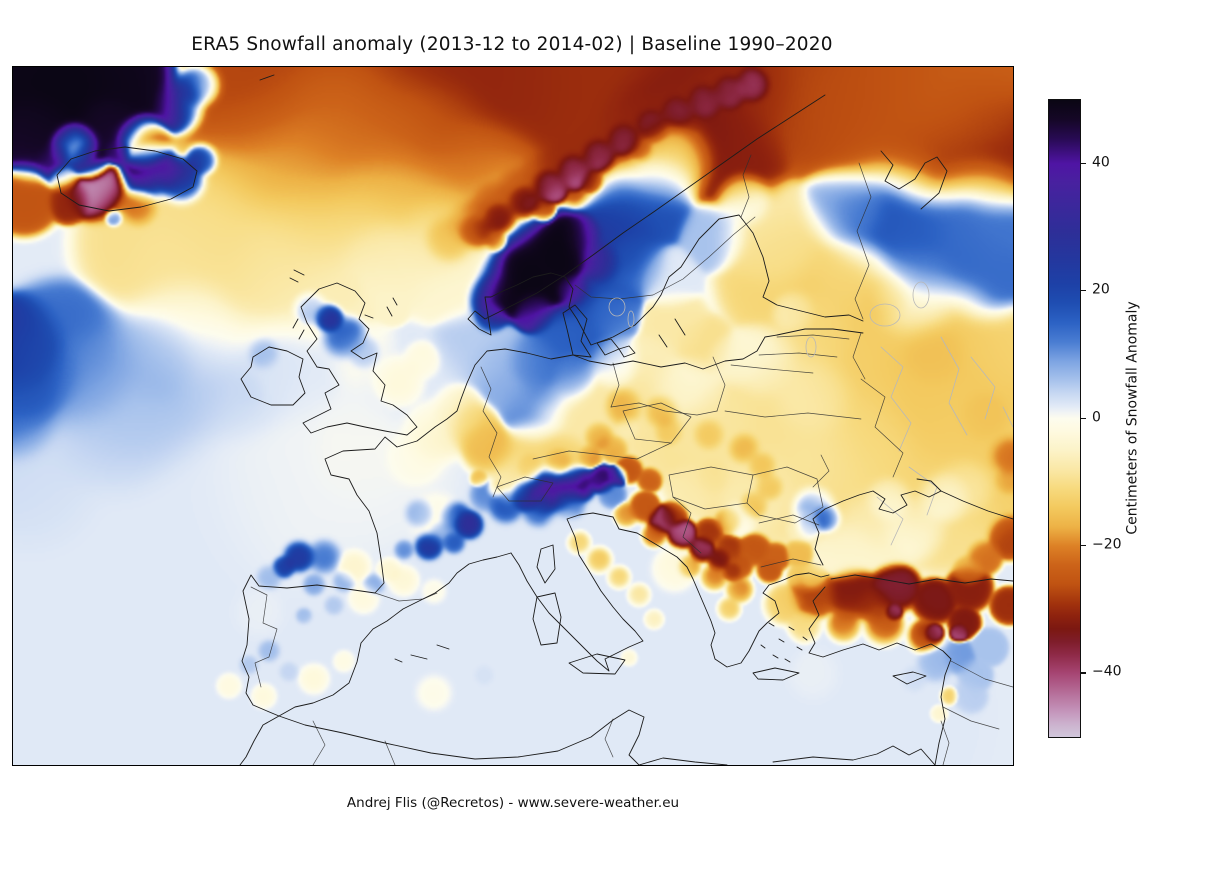  What do you see at coordinates (1101, 162) in the screenshot?
I see `colorbar-tick-label: 40` at bounding box center [1101, 162].